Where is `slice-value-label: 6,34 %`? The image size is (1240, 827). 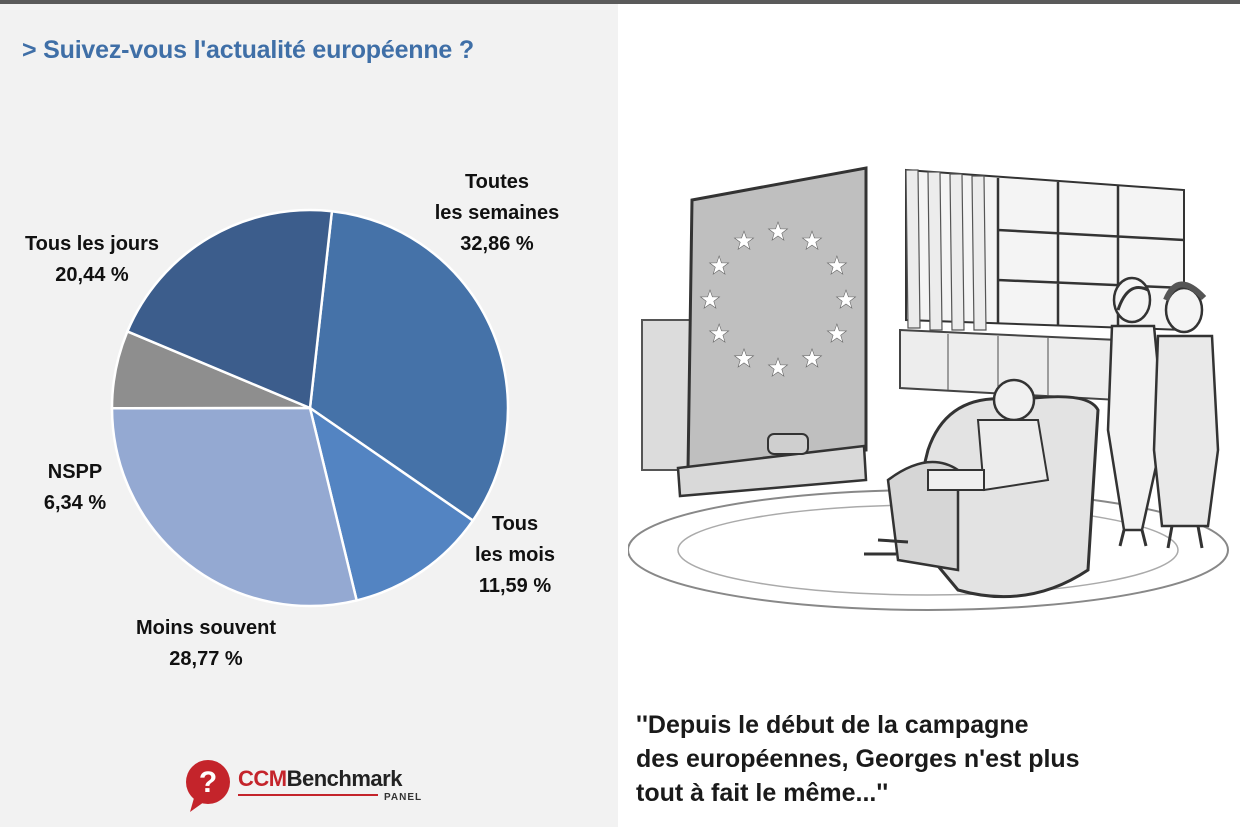
slice-value-label: 6,34 % is located at coordinates (75, 503).